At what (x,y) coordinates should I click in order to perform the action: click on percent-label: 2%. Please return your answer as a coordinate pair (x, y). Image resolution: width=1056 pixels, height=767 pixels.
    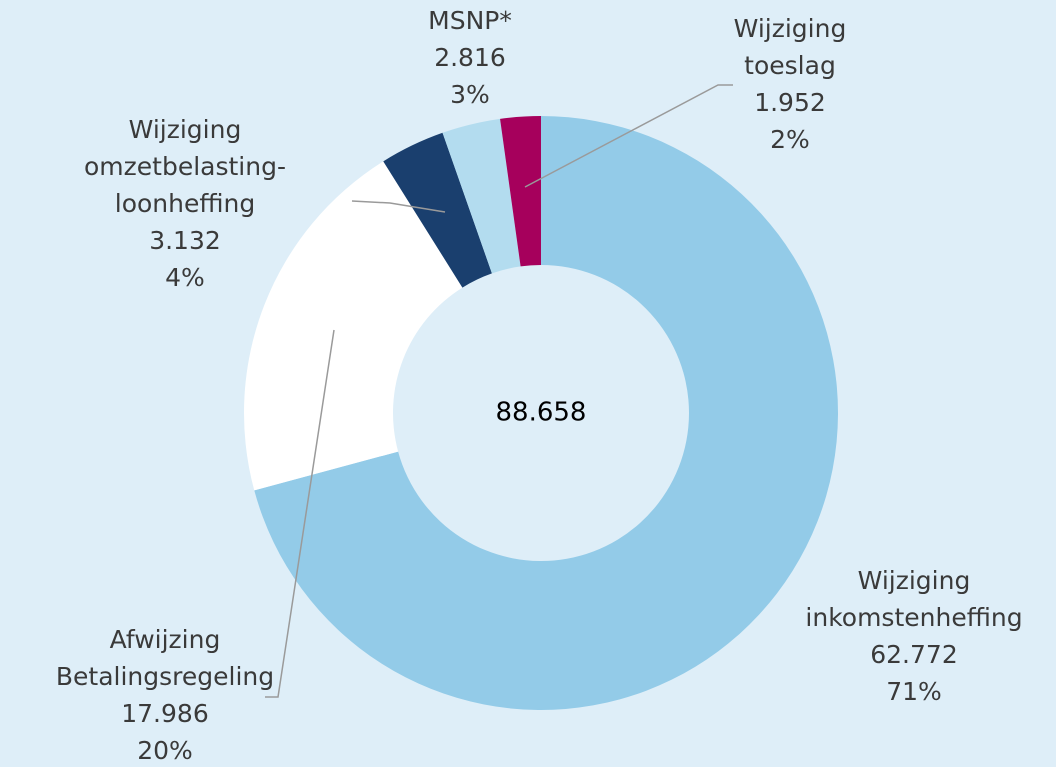
    Looking at the image, I should click on (790, 139).